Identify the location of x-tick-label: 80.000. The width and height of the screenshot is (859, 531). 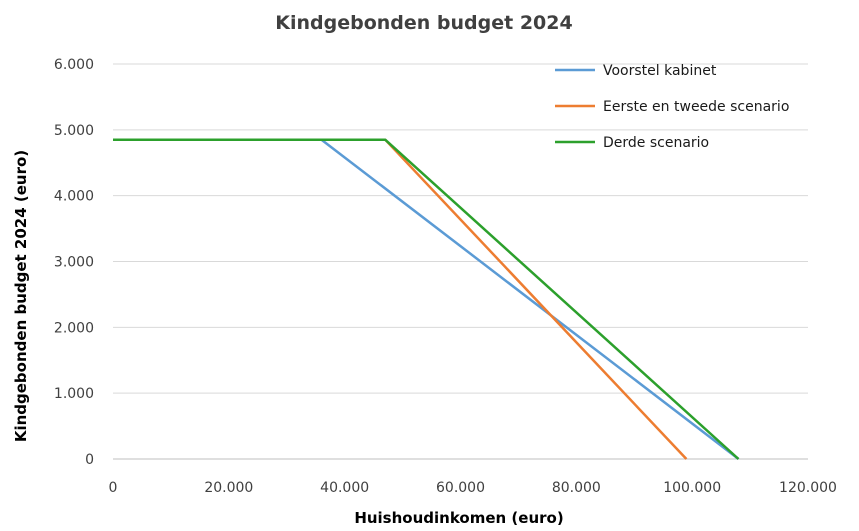
(576, 488).